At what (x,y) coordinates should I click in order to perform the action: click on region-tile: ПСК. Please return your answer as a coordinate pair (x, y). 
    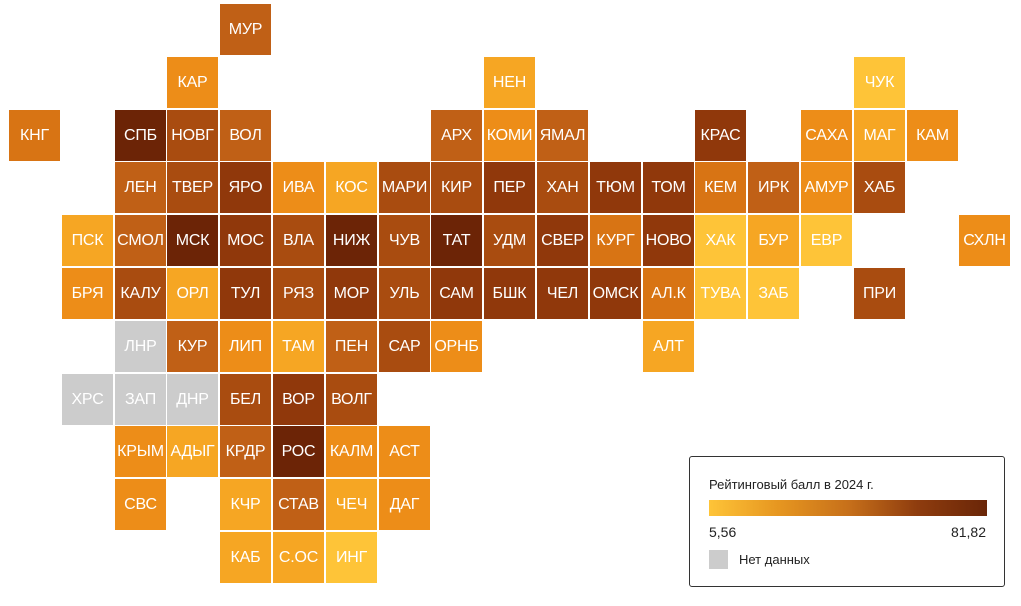
    Looking at the image, I should click on (87, 240).